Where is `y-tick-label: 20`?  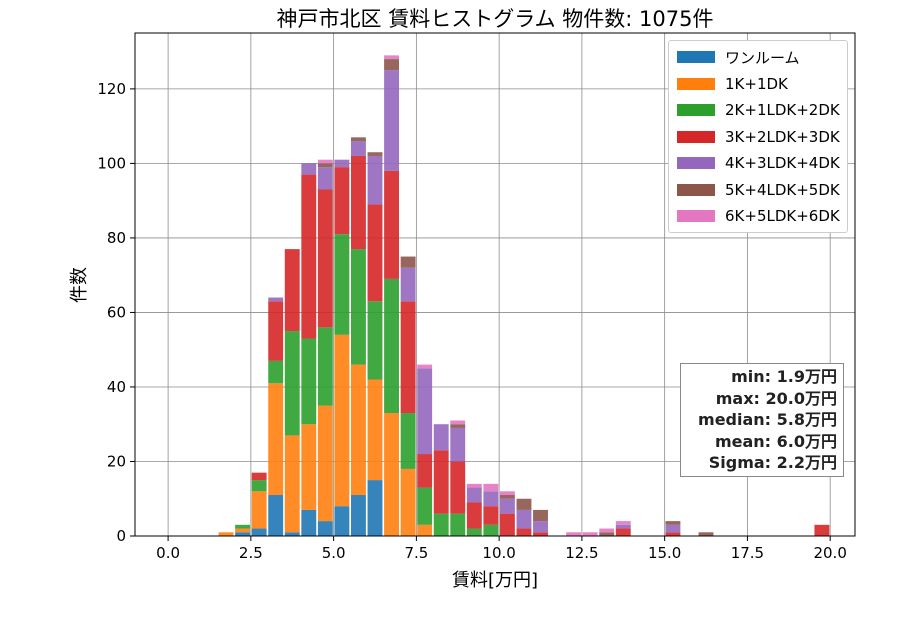
y-tick-label: 20 is located at coordinates (116, 461).